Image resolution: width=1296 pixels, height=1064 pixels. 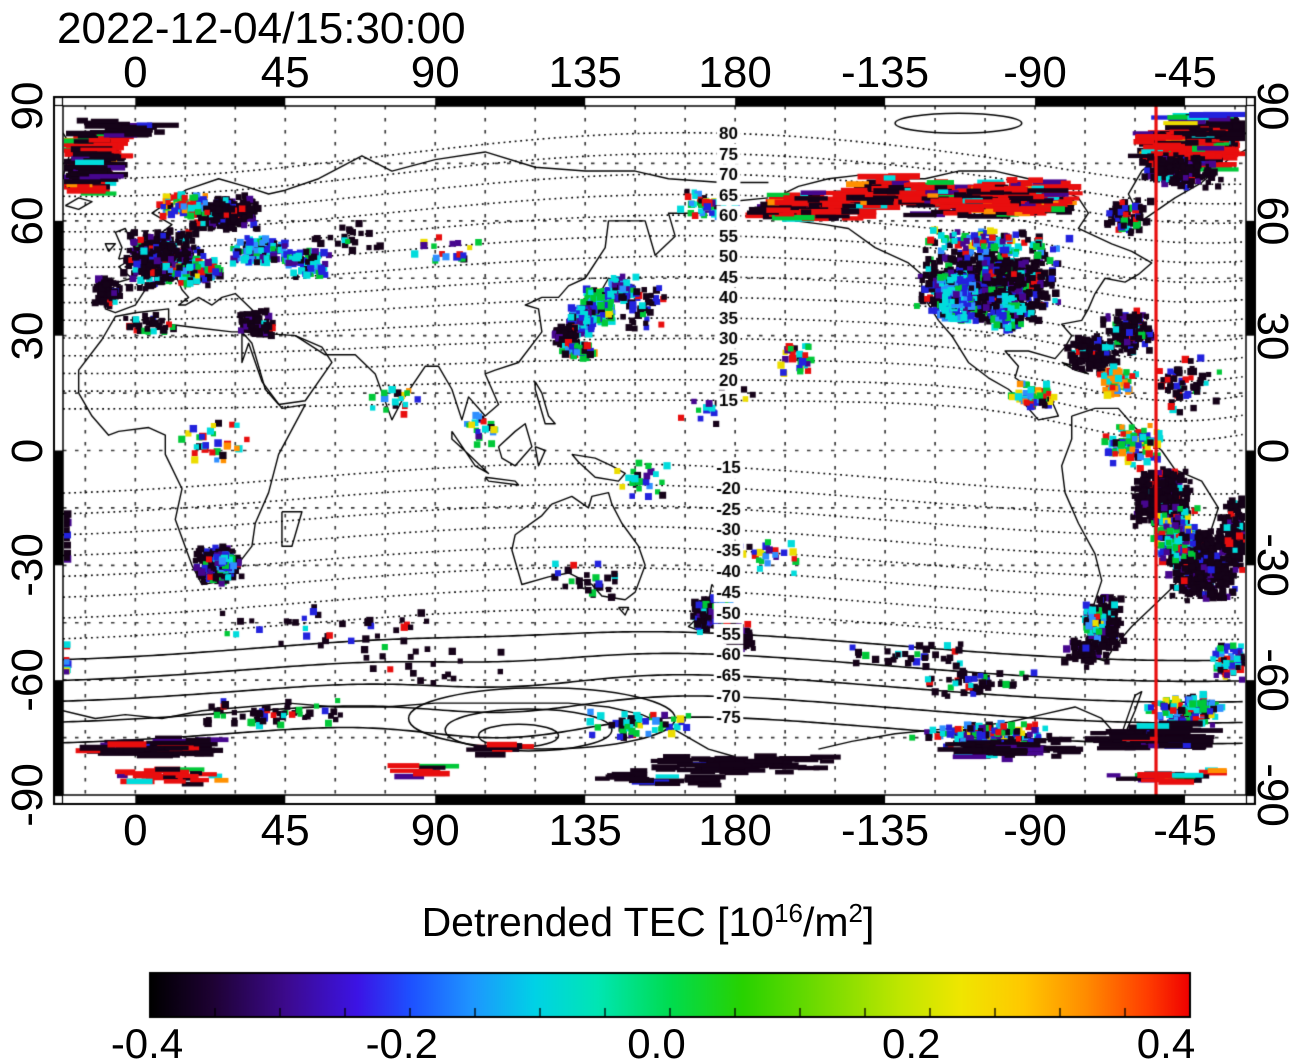 What do you see at coordinates (585, 72) in the screenshot?
I see `lon-tick-label-top: 135` at bounding box center [585, 72].